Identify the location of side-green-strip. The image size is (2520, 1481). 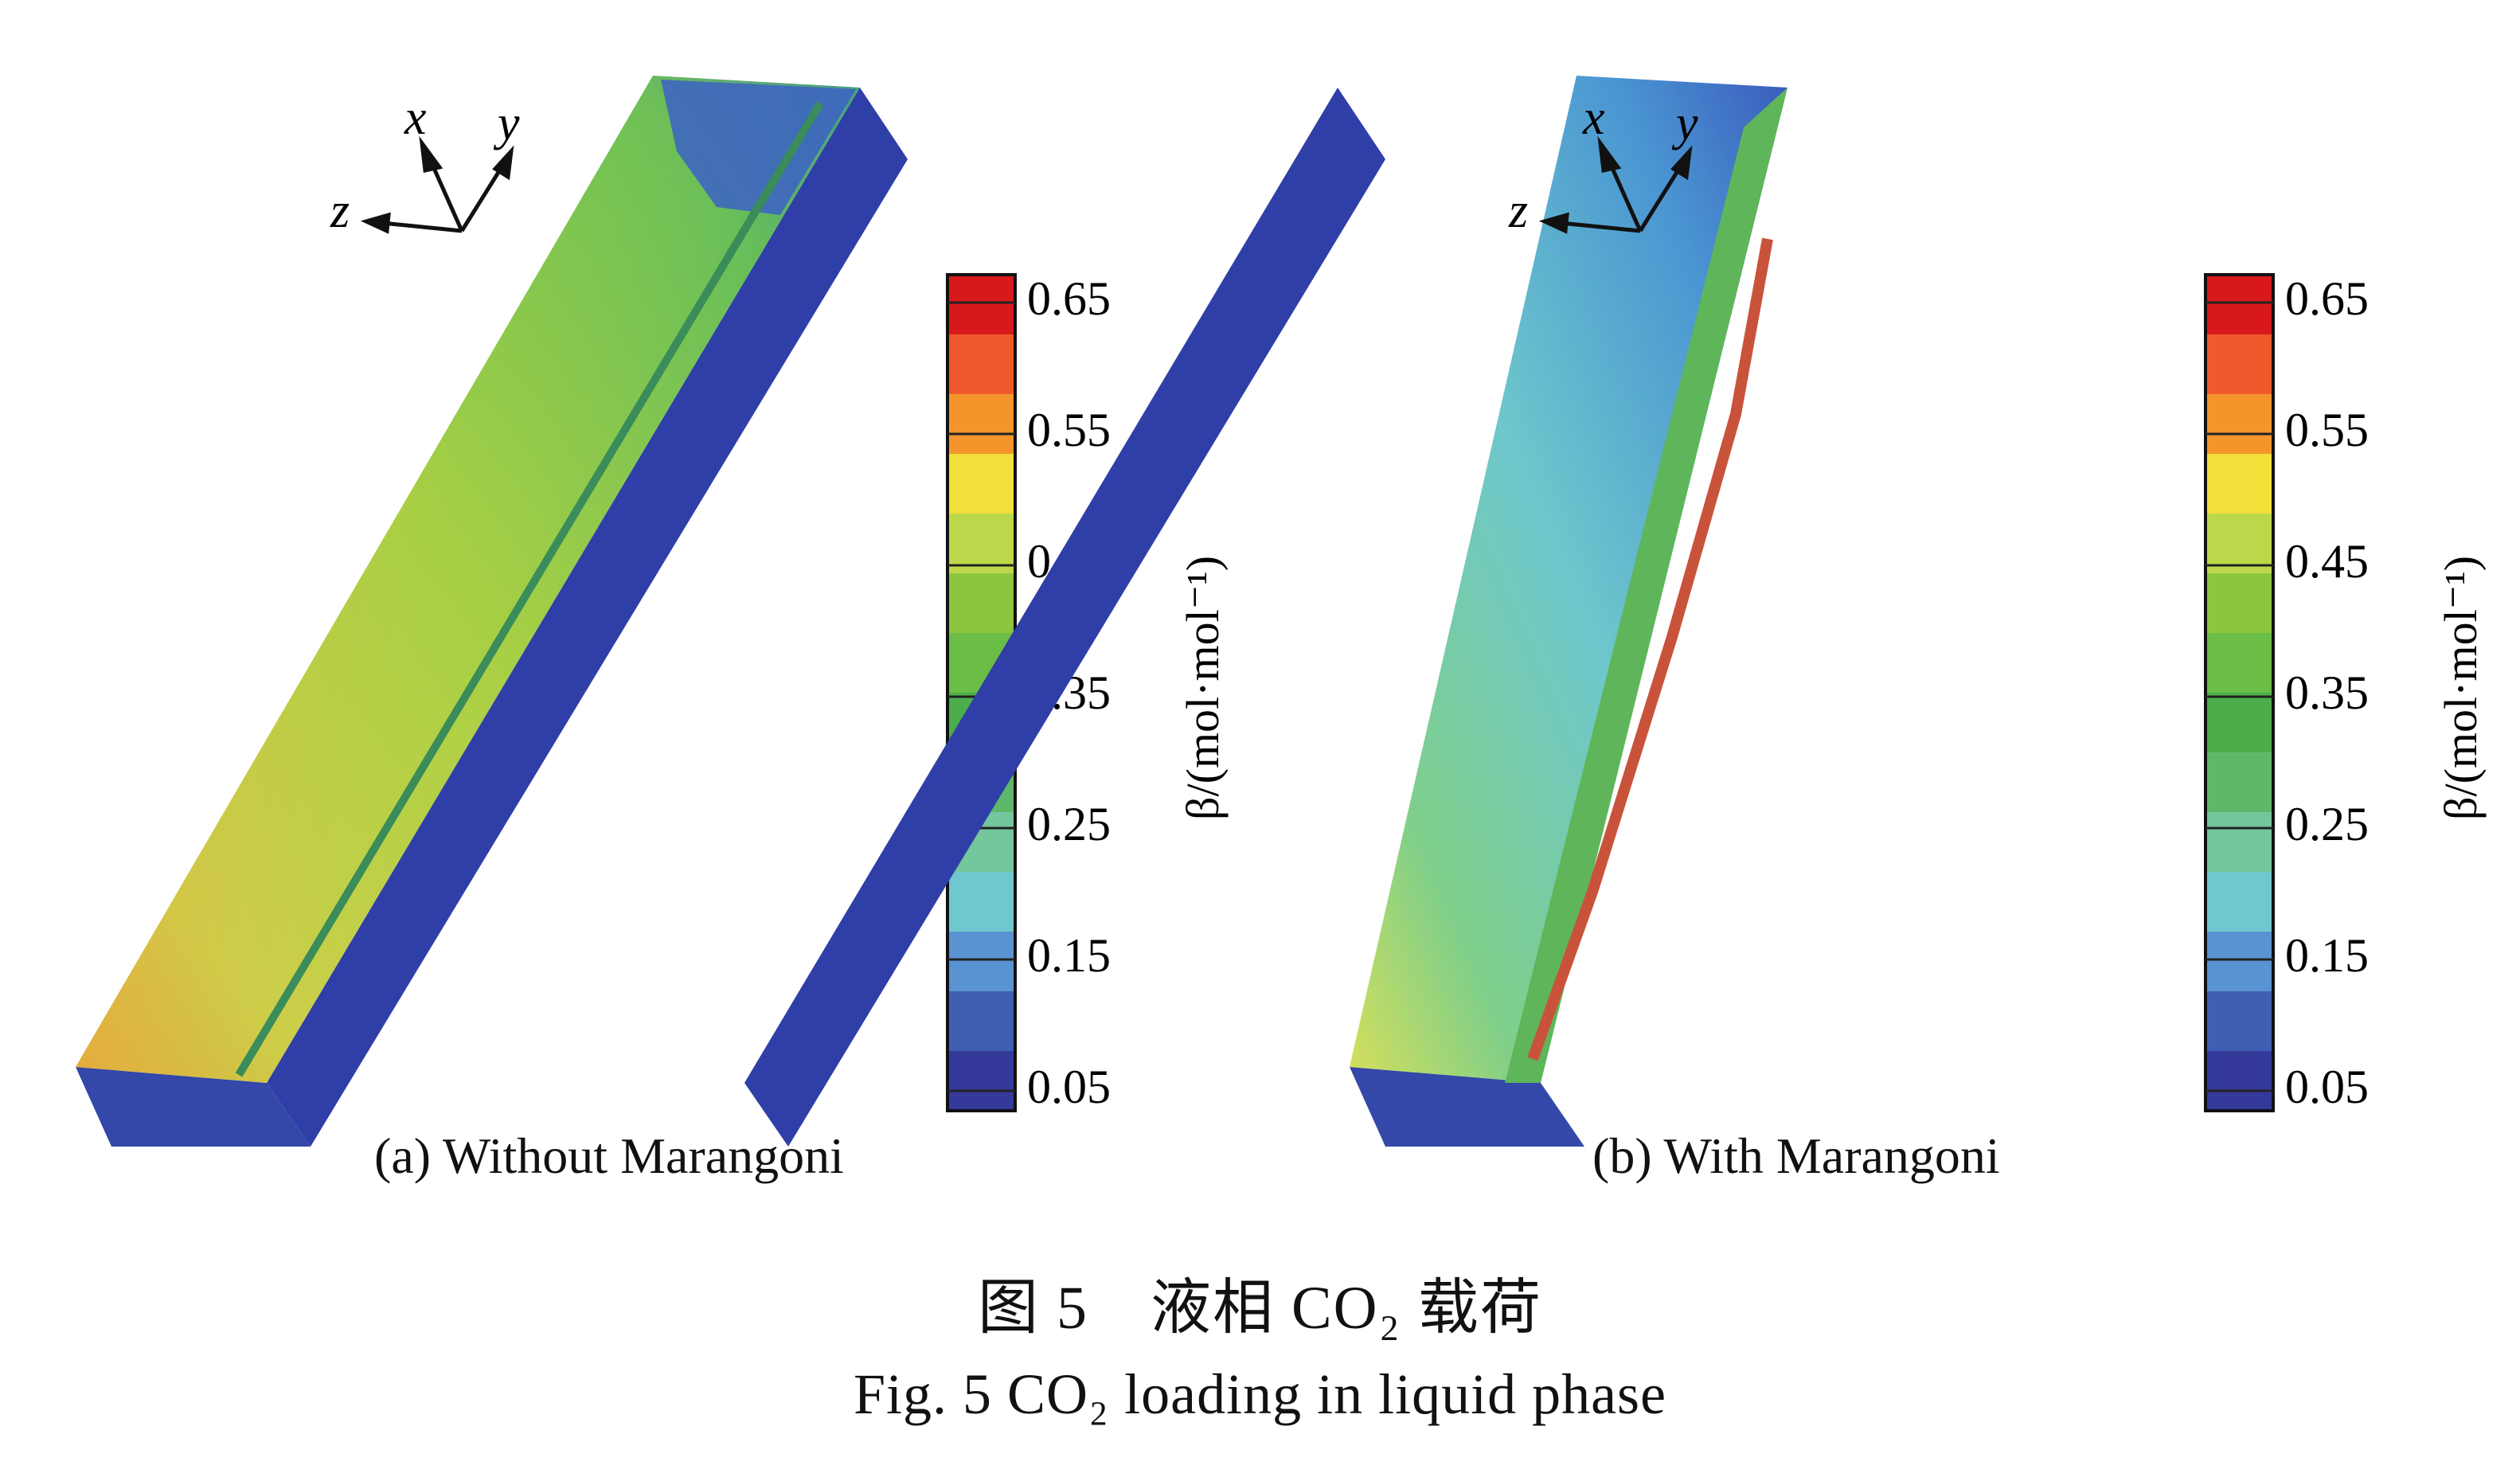
(1646, 586).